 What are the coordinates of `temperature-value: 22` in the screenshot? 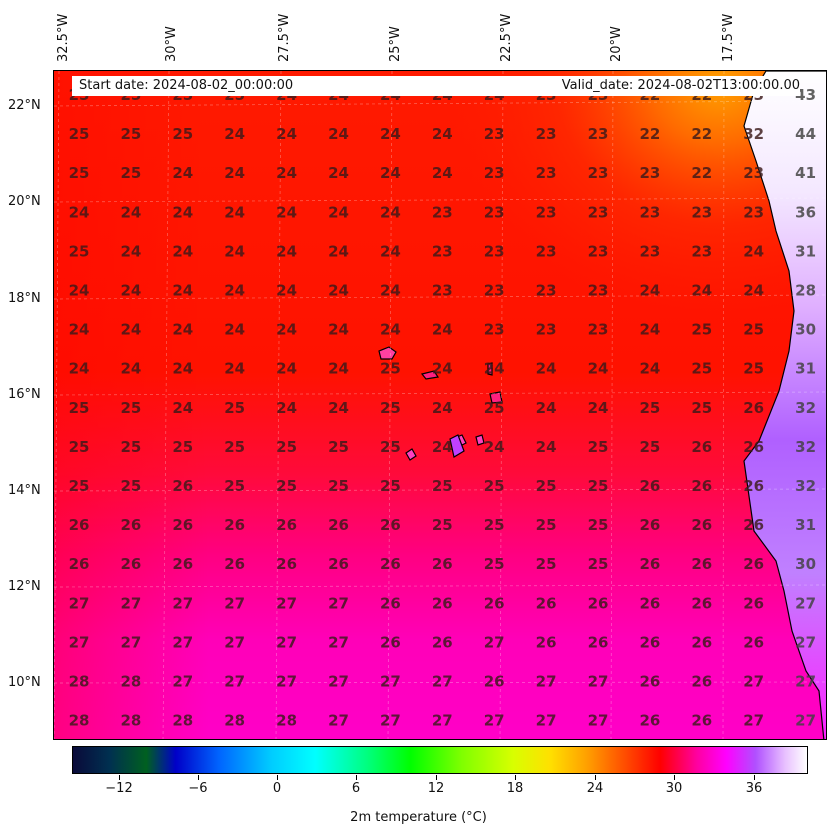 It's located at (701, 173).